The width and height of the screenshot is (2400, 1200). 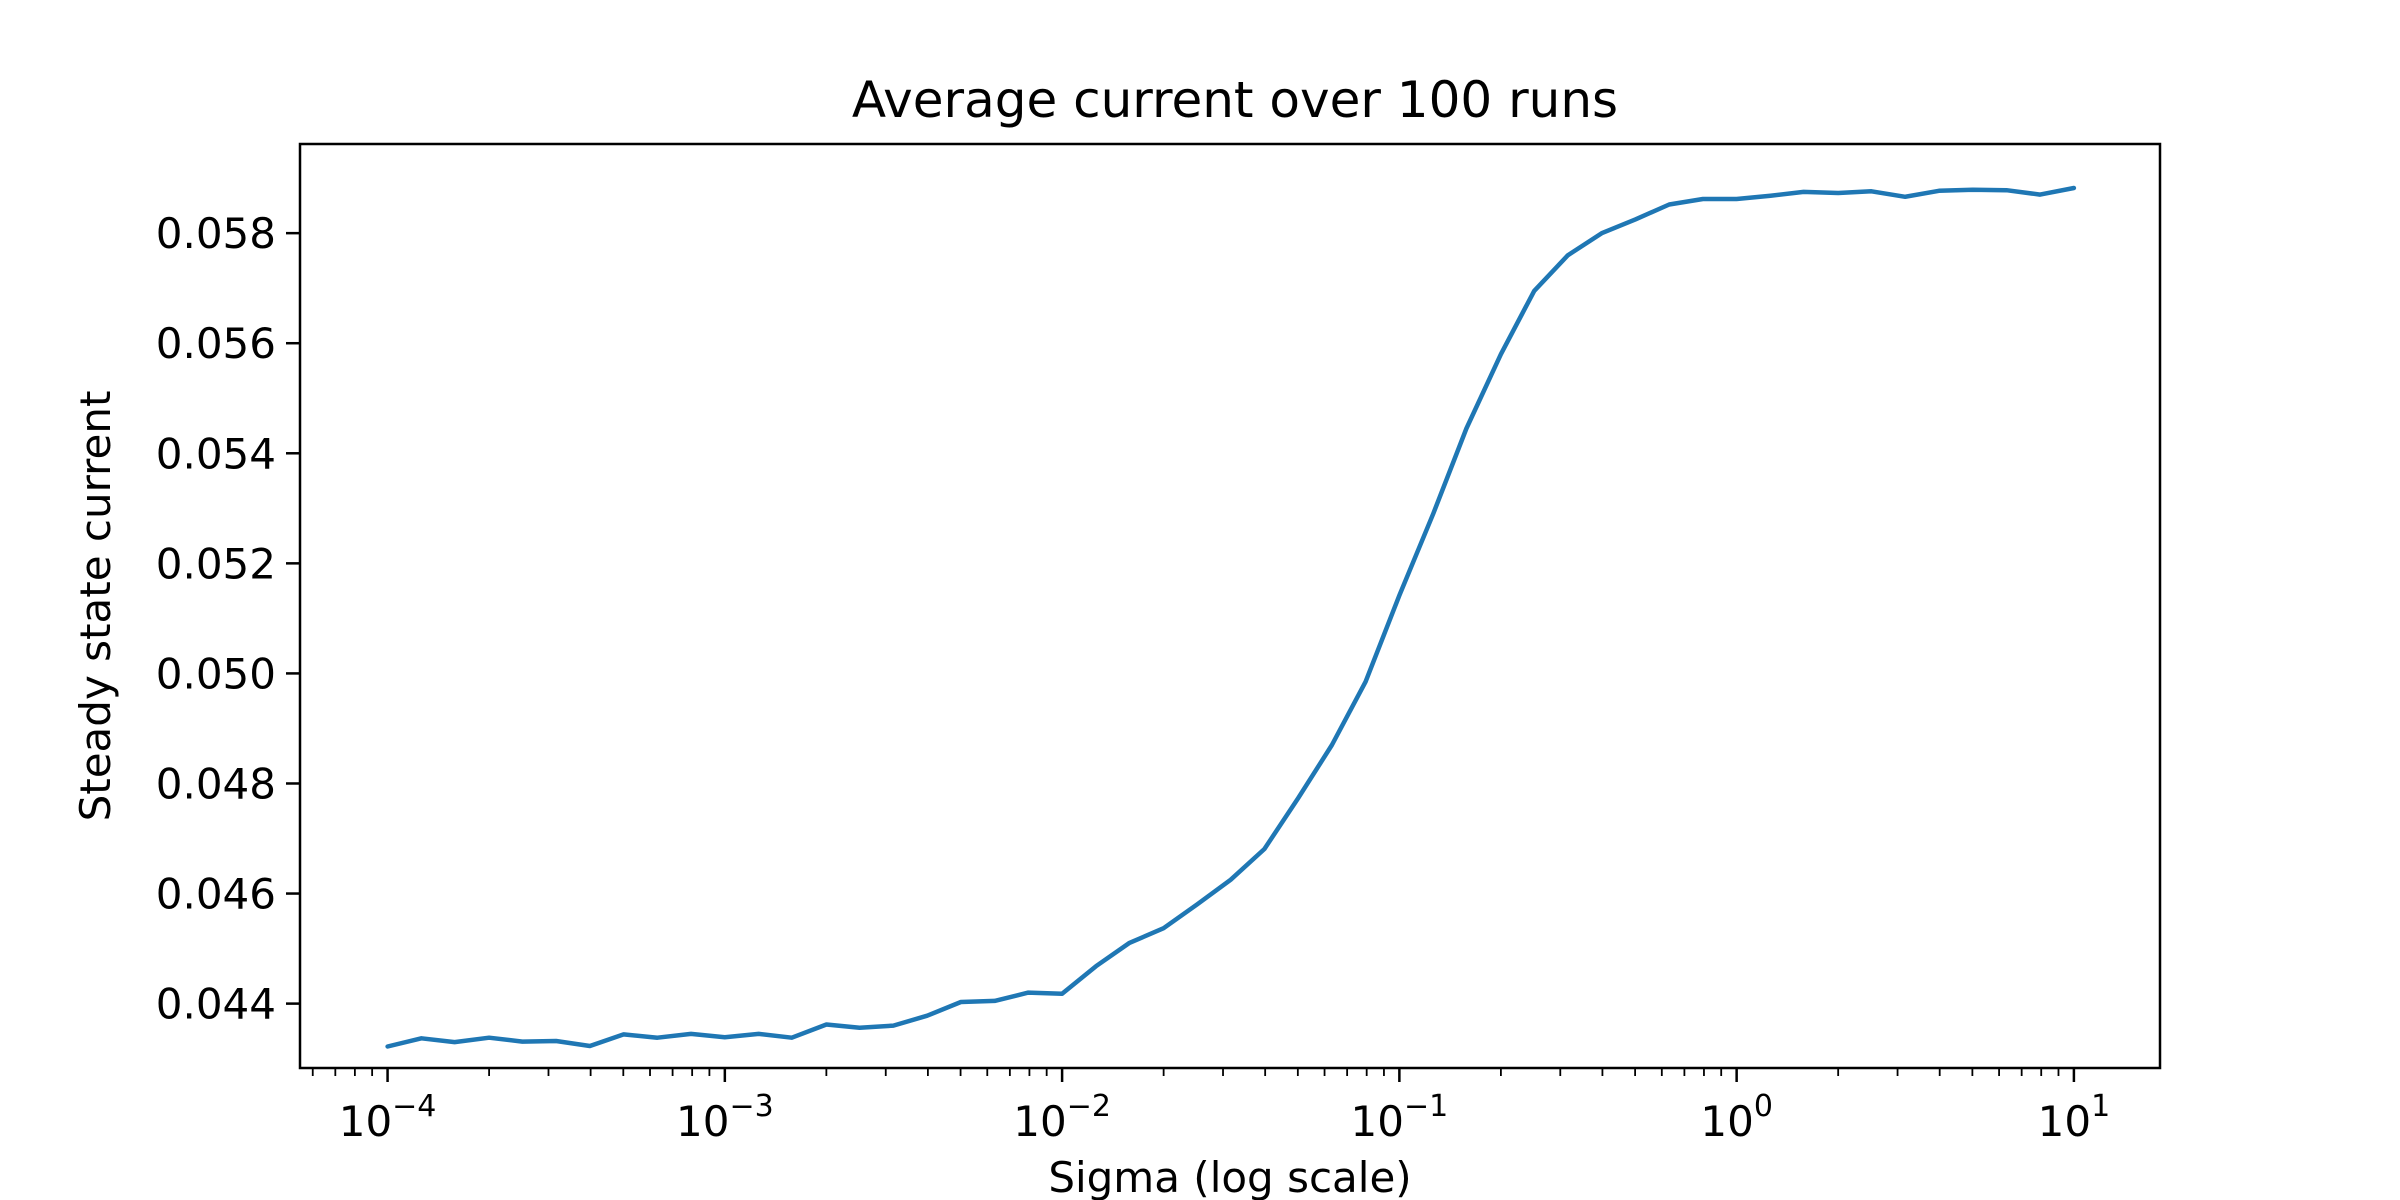 I want to click on x-tick-label: 10⁰, so click(x=1736, y=1117).